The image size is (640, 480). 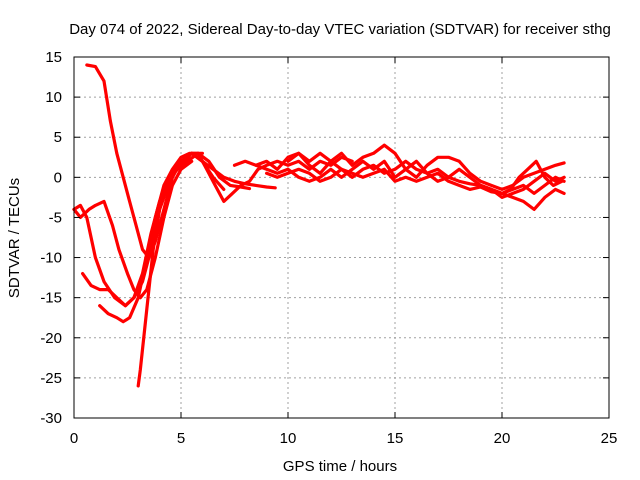 What do you see at coordinates (58, 177) in the screenshot?
I see `y-tick-label: 0` at bounding box center [58, 177].